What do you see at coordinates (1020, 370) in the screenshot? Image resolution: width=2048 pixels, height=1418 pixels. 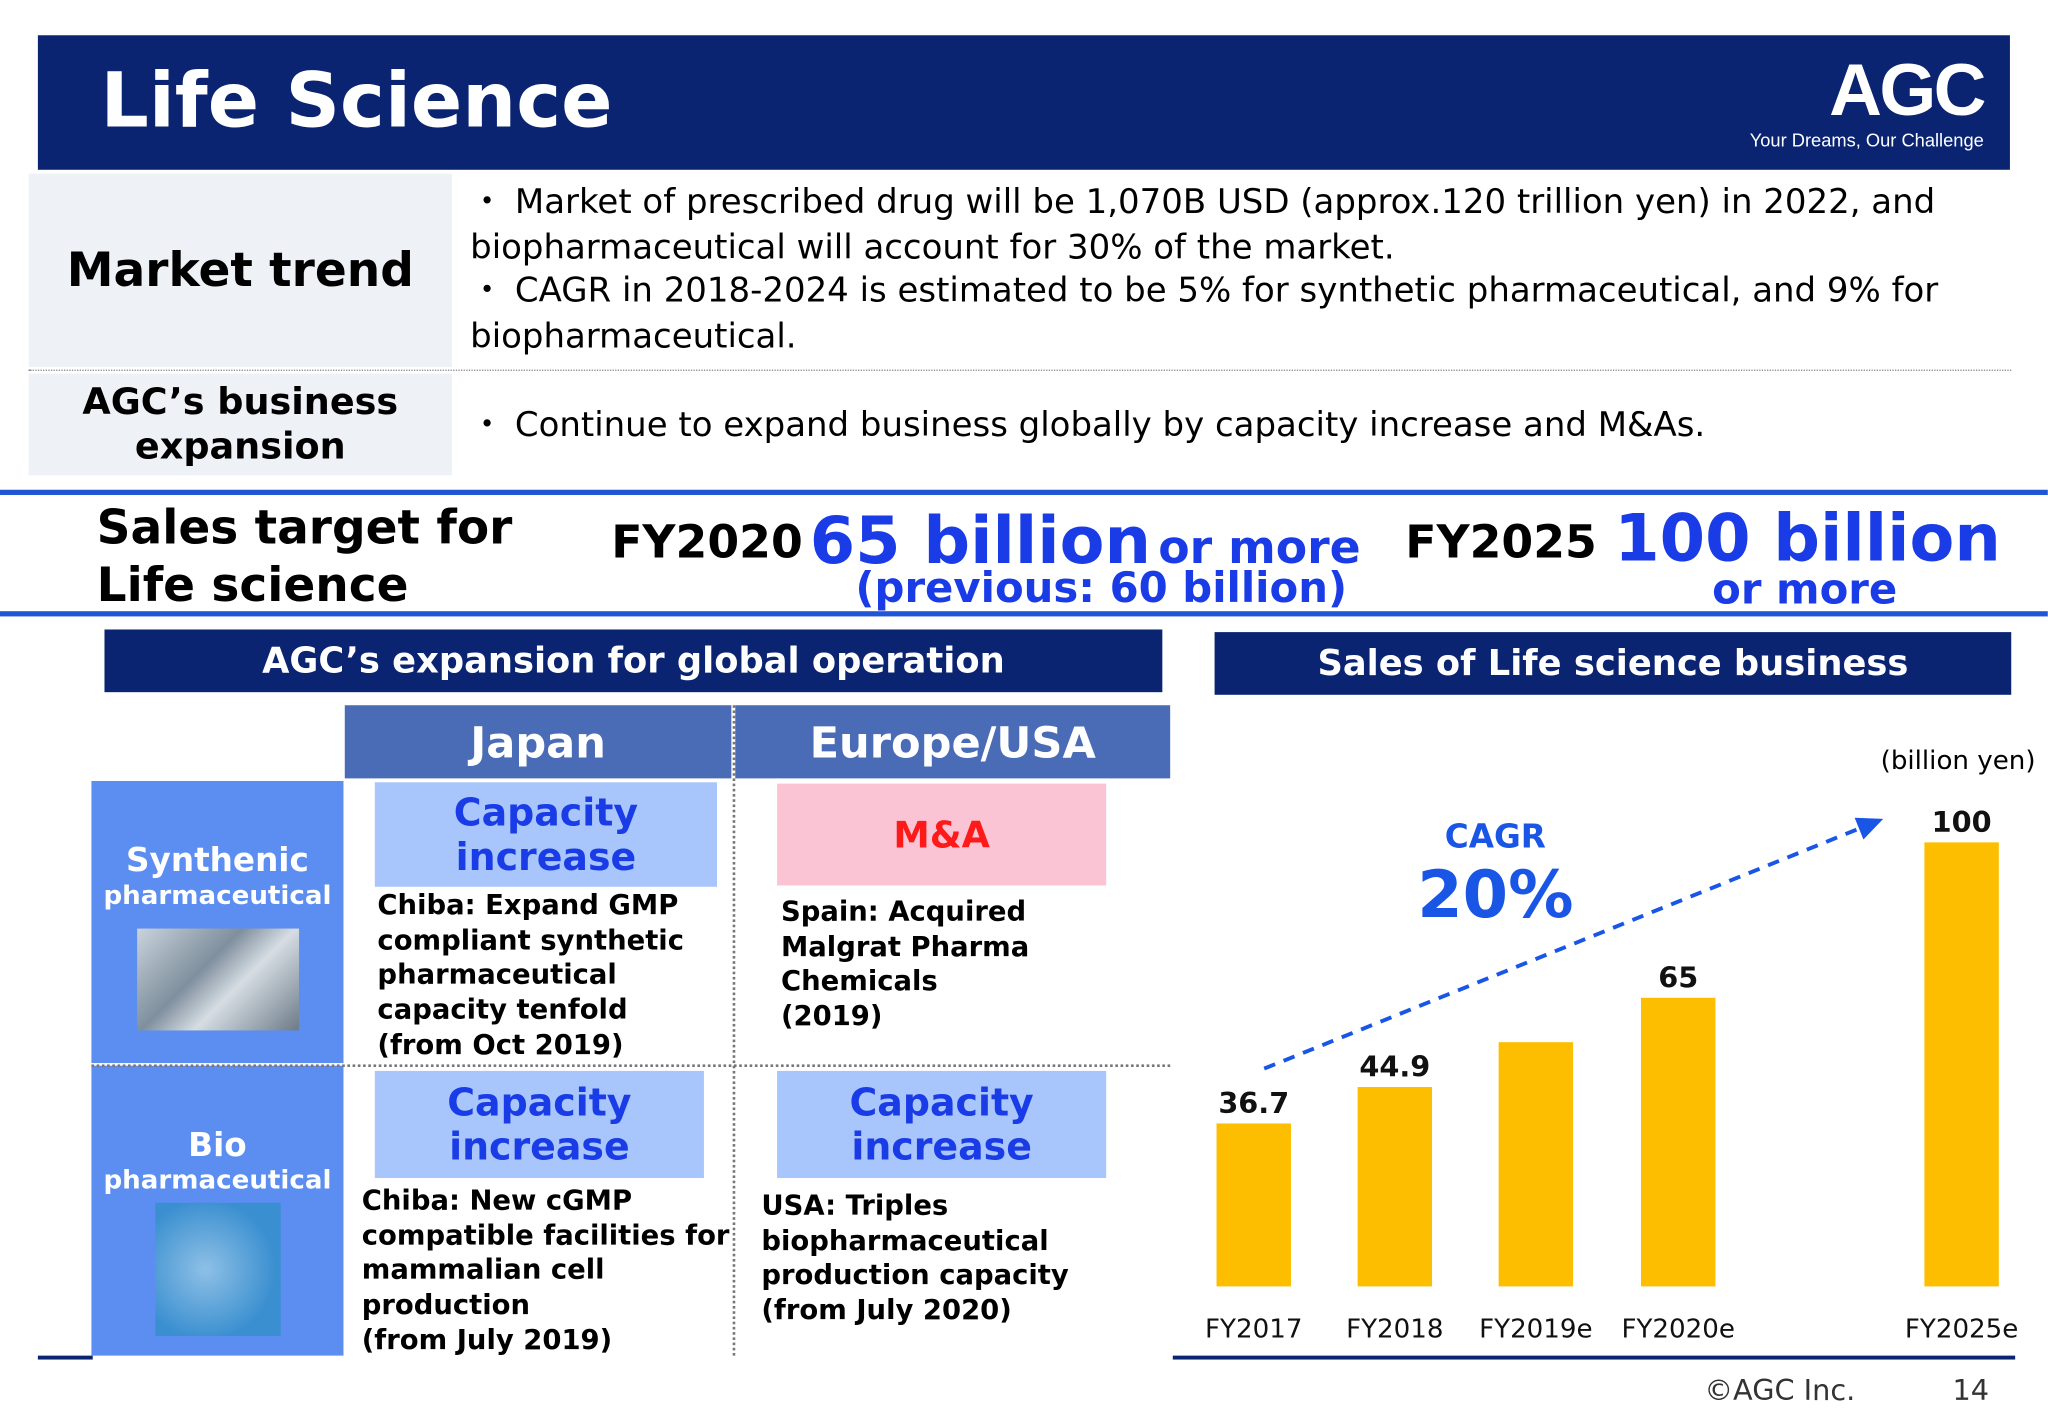 I see `row-divider` at bounding box center [1020, 370].